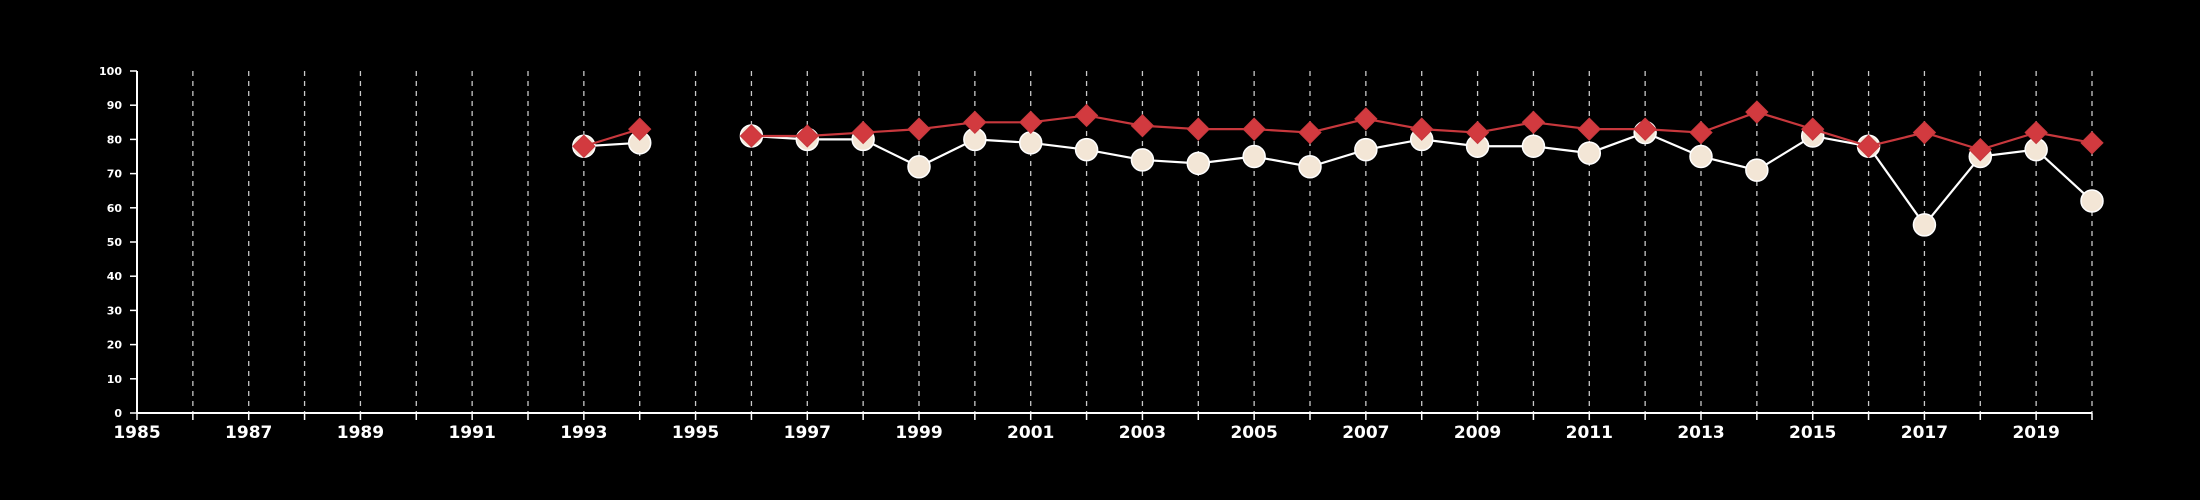 This screenshot has width=2200, height=500. I want to click on x-tick-label: 1987, so click(248, 433).